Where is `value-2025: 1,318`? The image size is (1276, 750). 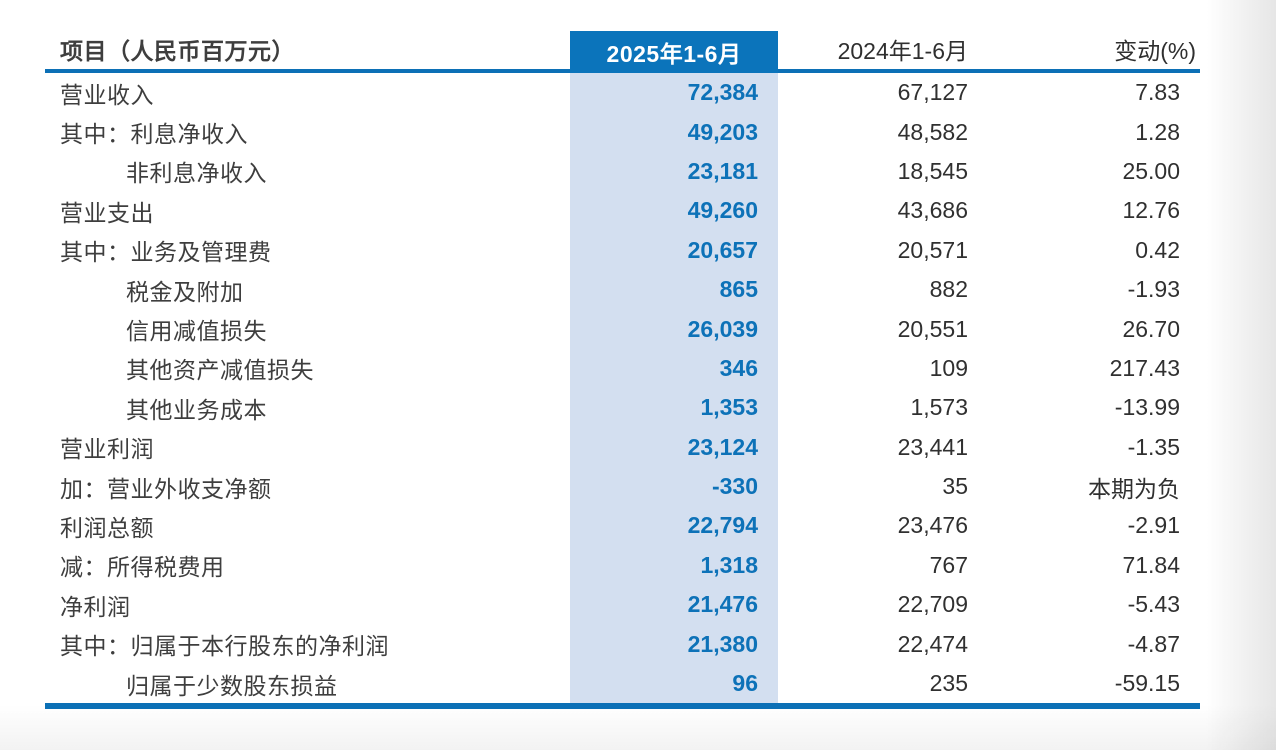
value-2025: 1,318 is located at coordinates (674, 565).